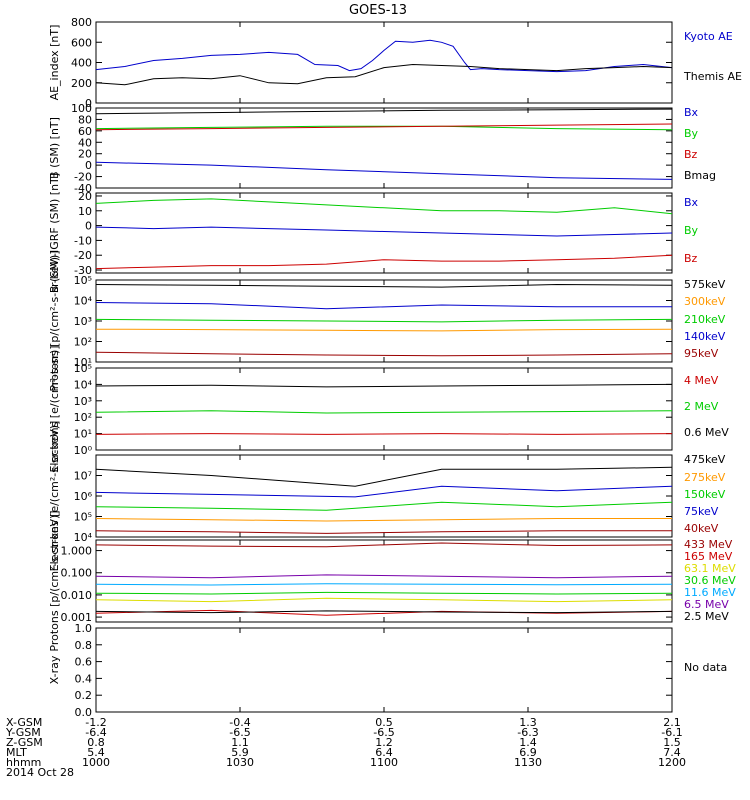 The height and width of the screenshot is (800, 750). What do you see at coordinates (384, 722) in the screenshot?
I see `ephemeris-value: 0.5` at bounding box center [384, 722].